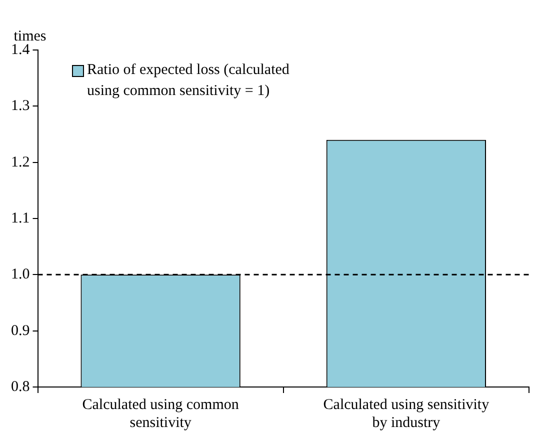 Image resolution: width=539 pixels, height=443 pixels. Describe the element at coordinates (30, 36) in the screenshot. I see `y-axis-title: times` at that location.